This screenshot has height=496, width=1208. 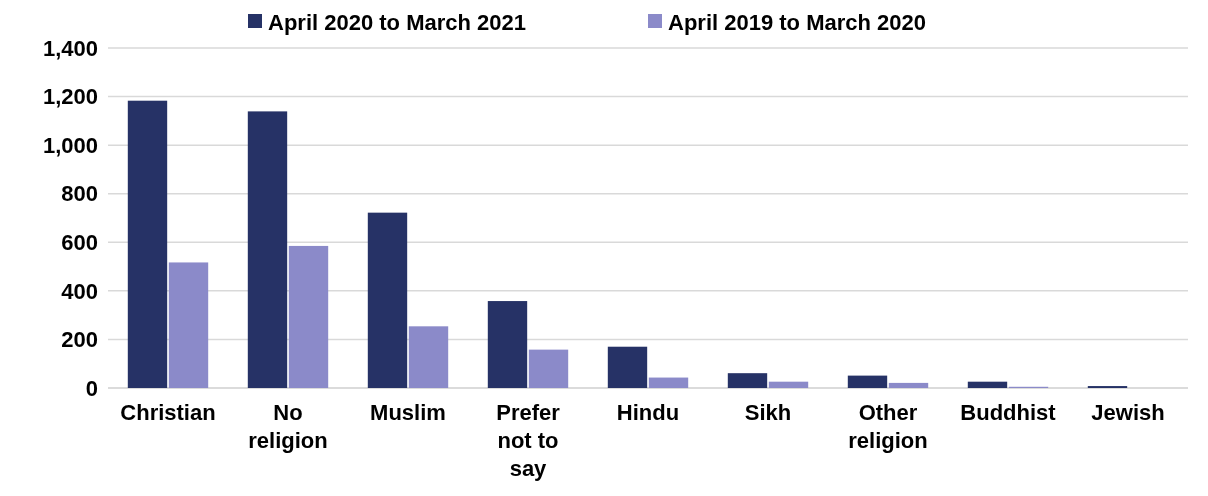 What do you see at coordinates (79, 194) in the screenshot?
I see `y-tick-label: 800` at bounding box center [79, 194].